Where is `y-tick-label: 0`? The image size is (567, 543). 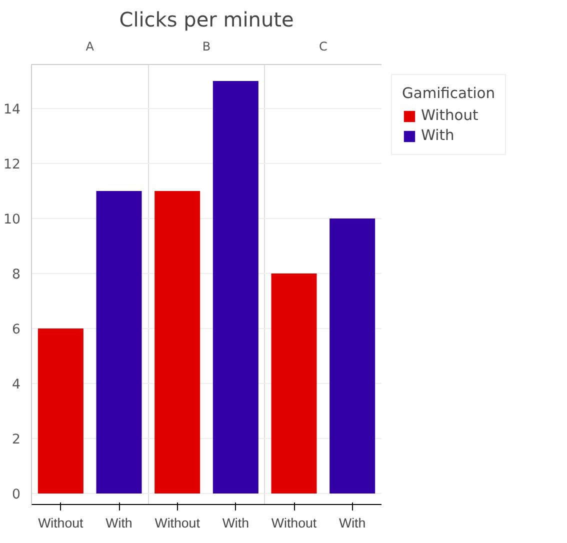
y-tick-label: 0 is located at coordinates (16, 495).